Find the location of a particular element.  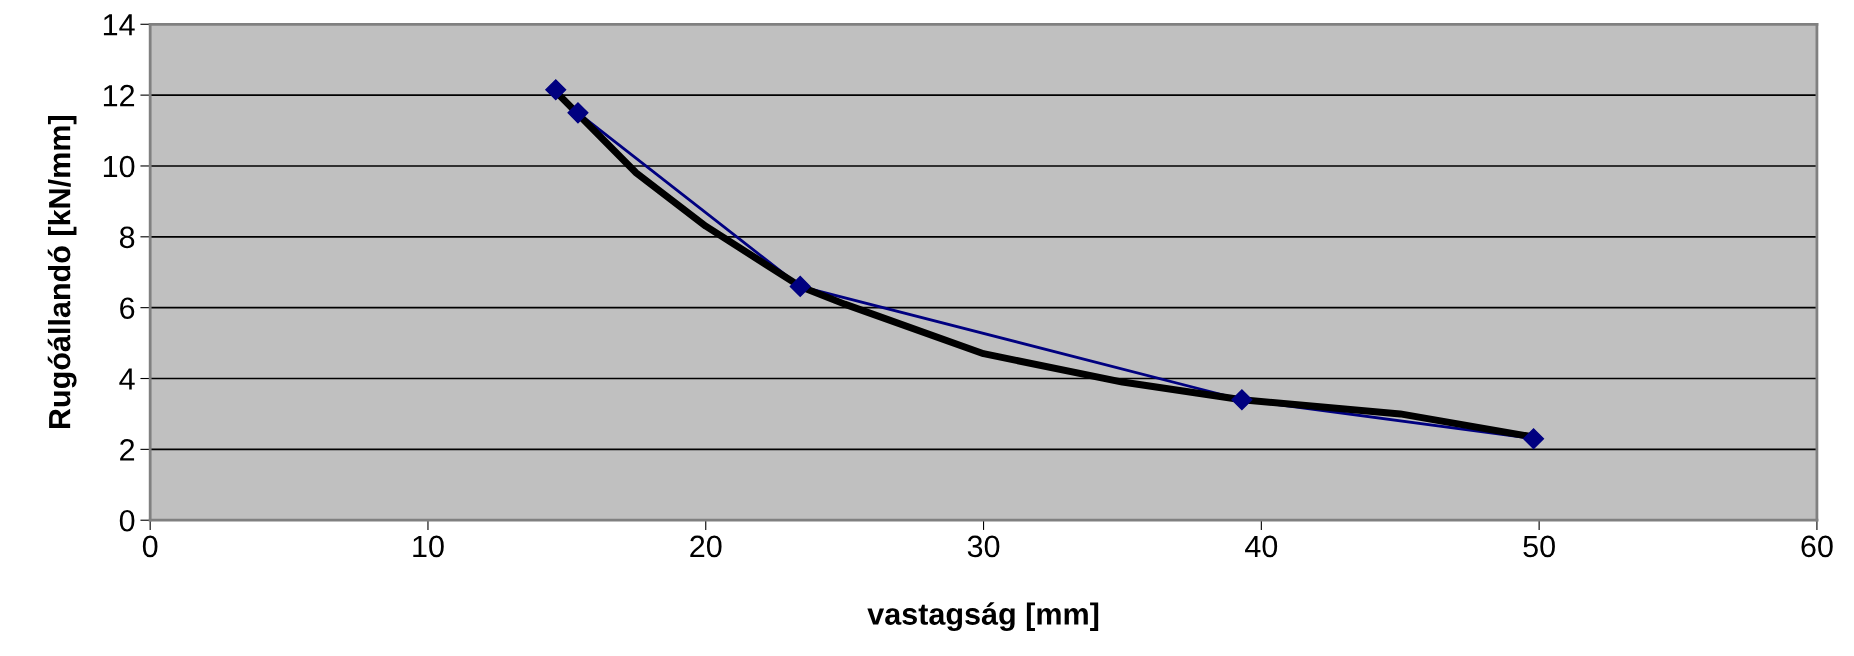

x-tick-label: 0 is located at coordinates (150, 546).